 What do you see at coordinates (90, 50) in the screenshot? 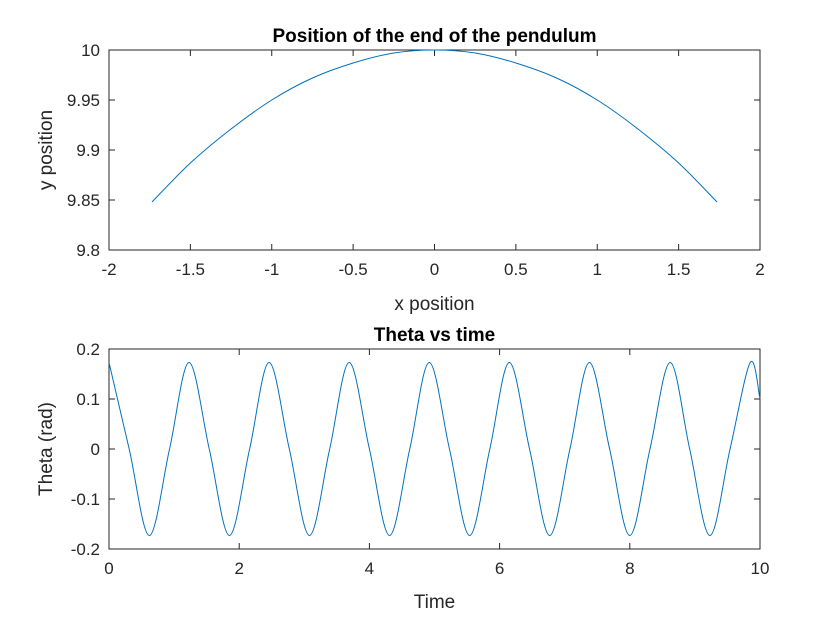
I see `position-y-tick-label: 10` at bounding box center [90, 50].